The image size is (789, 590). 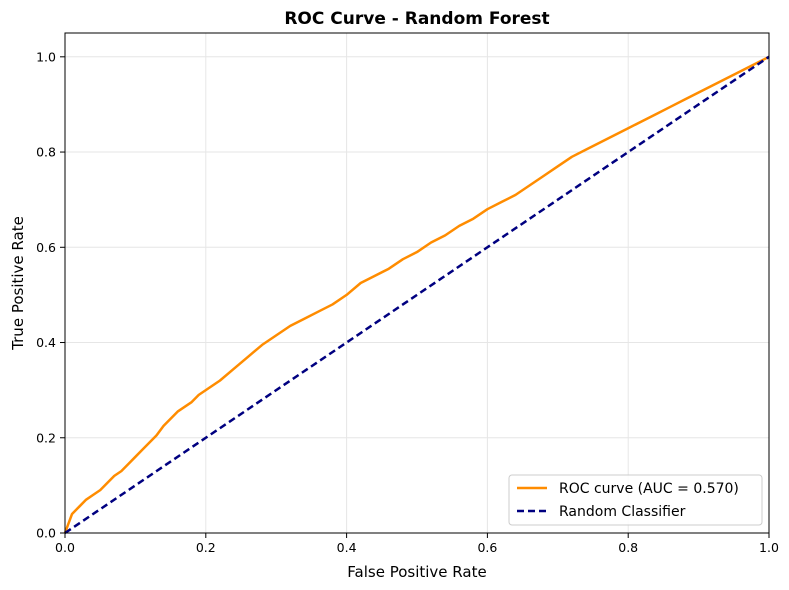 What do you see at coordinates (649, 489) in the screenshot?
I see `legend-label-roc: ROC curve (AUC = 0.570)` at bounding box center [649, 489].